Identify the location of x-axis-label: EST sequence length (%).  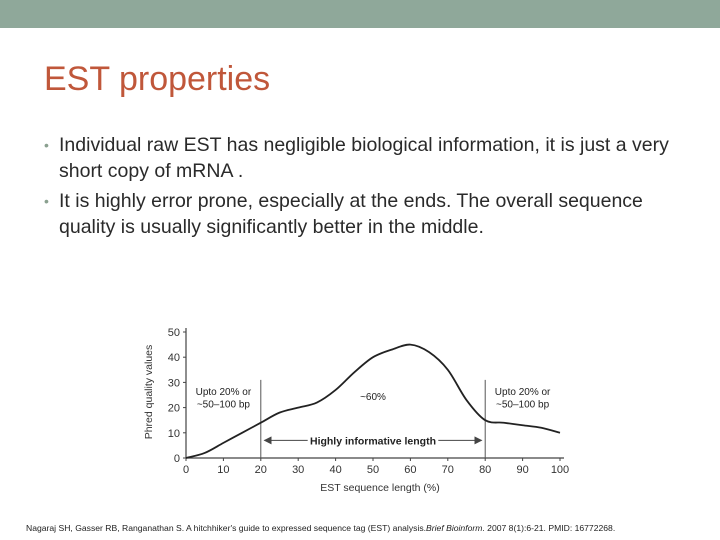
(379, 488).